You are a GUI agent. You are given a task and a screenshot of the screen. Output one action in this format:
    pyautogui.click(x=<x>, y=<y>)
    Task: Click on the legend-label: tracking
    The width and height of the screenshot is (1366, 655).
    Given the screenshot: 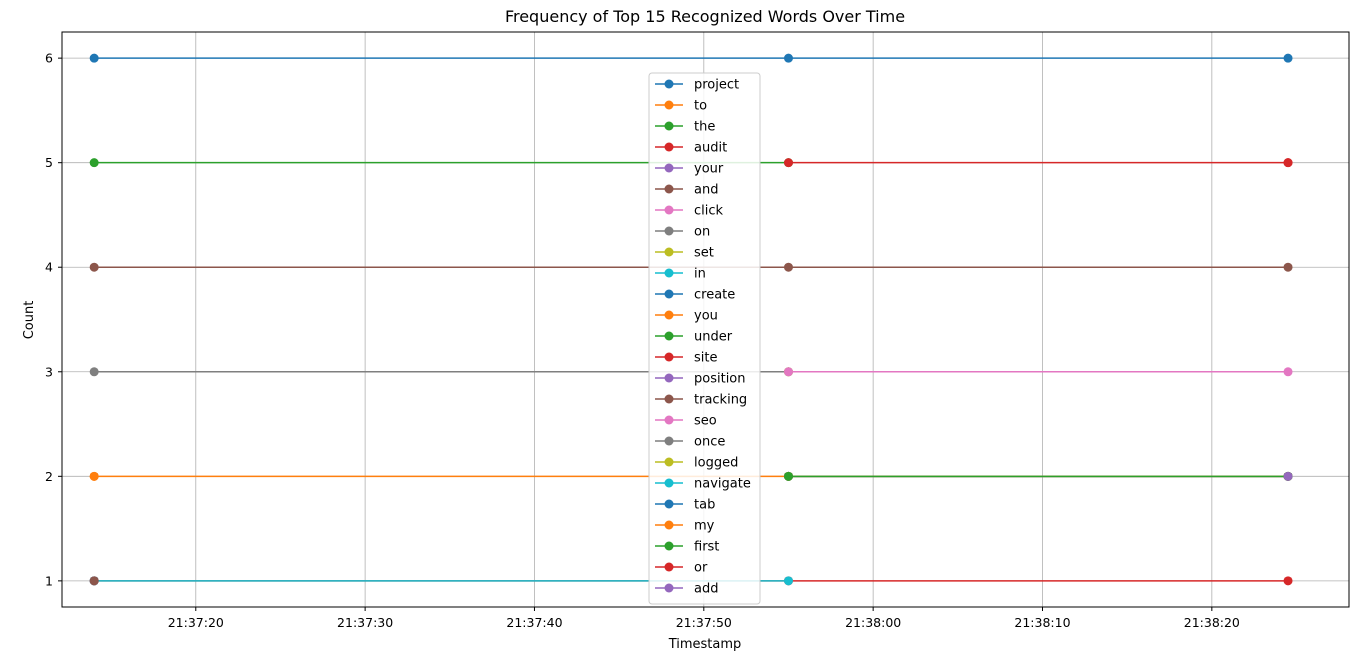 What is the action you would take?
    pyautogui.click(x=720, y=400)
    